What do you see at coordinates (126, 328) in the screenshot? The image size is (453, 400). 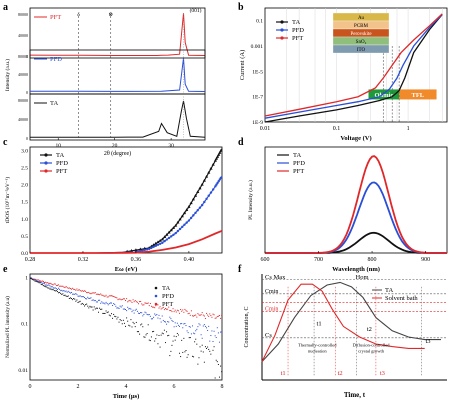 I see `trpl-series-ta` at bounding box center [126, 328].